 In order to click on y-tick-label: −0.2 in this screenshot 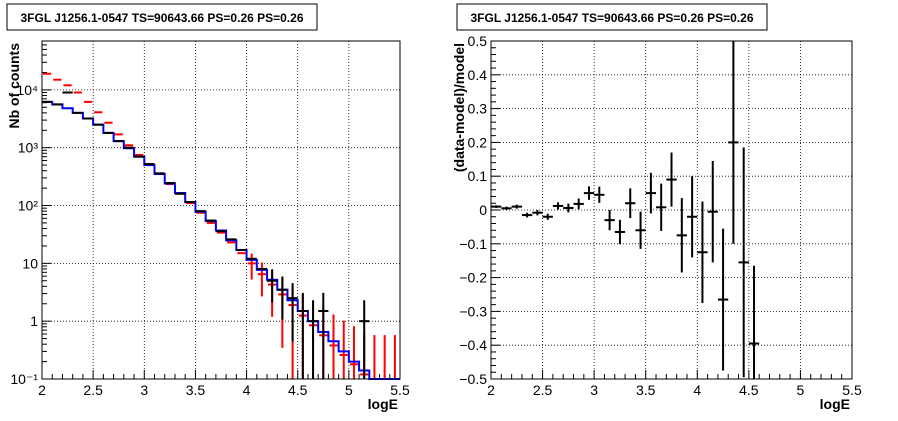, I will do `click(473, 278)`.